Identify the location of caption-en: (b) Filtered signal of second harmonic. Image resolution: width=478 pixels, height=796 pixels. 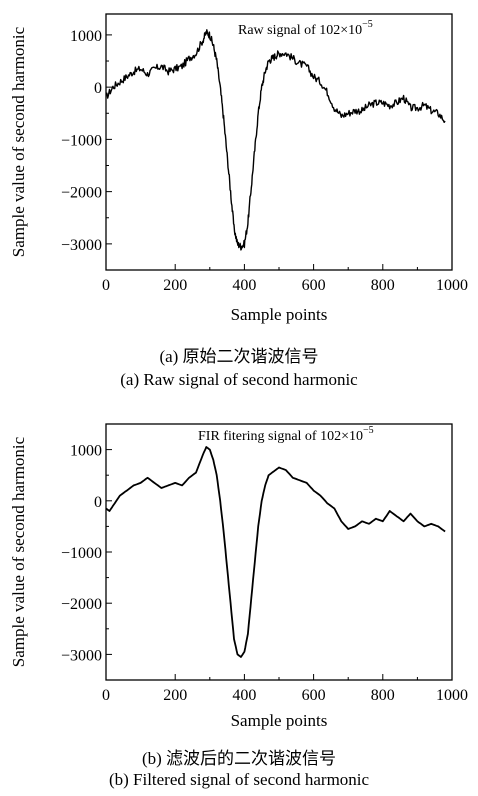
(239, 779).